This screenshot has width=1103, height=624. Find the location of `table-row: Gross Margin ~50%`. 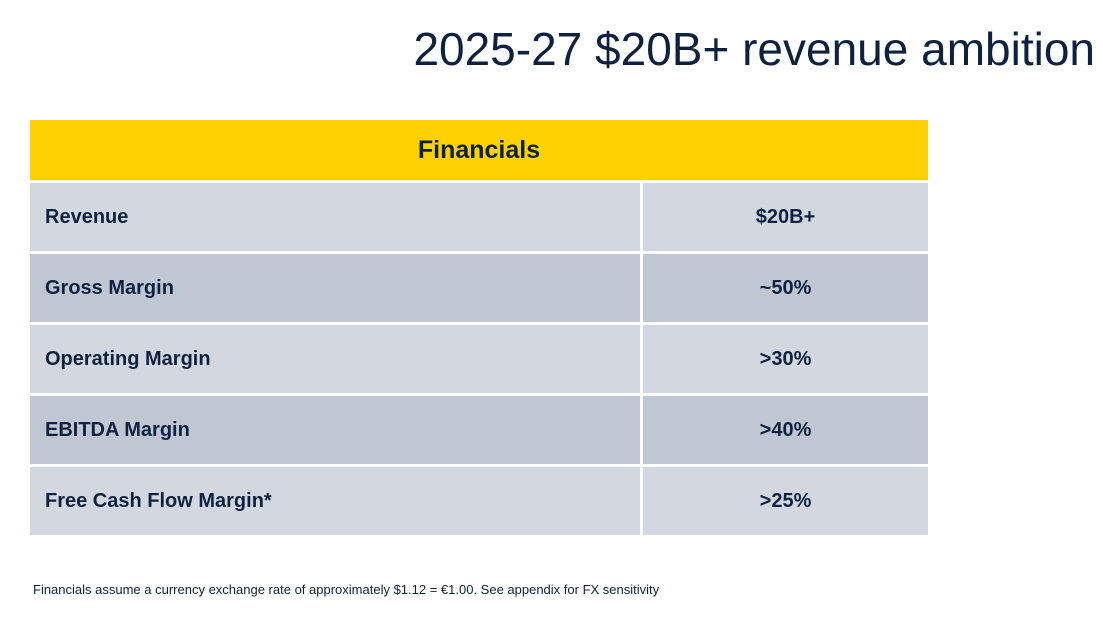

table-row: Gross Margin ~50% is located at coordinates (479, 286).